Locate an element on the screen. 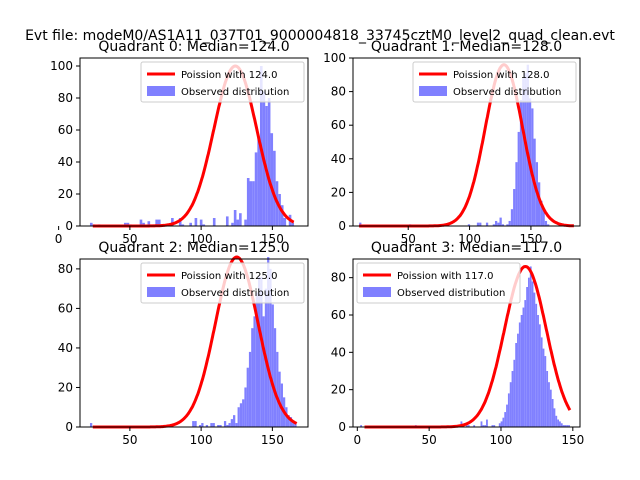  legend: Poission with 124.0 Observed distribution is located at coordinates (222, 82).